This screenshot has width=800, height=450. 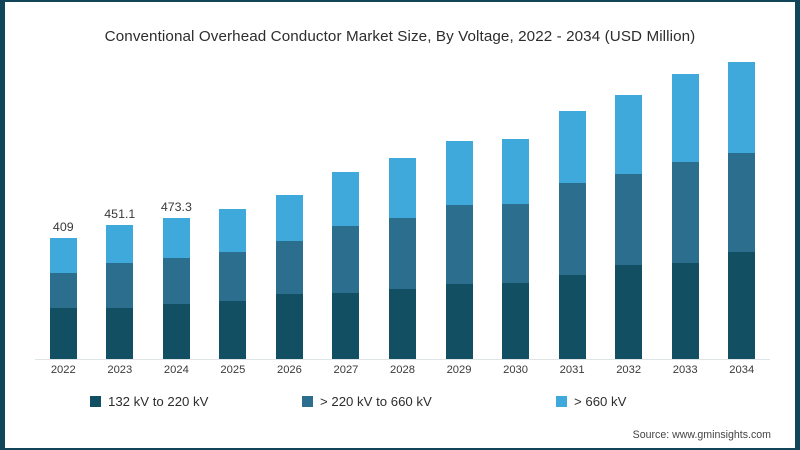 What do you see at coordinates (629, 370) in the screenshot?
I see `x-axis-tick-2032: 2032` at bounding box center [629, 370].